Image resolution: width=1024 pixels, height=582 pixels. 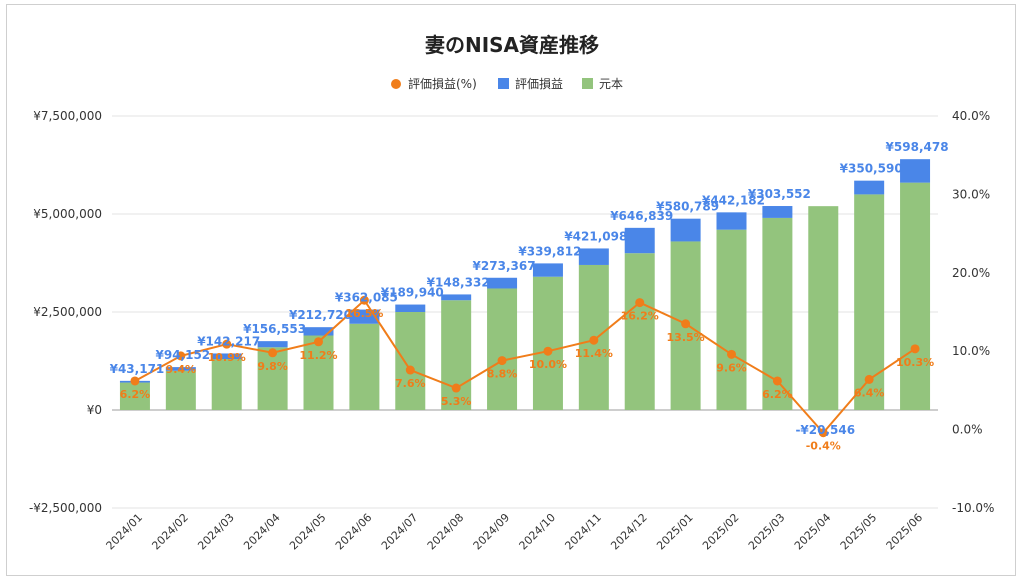 I want to click on left-tick-label: -¥2,500,000, so click(x=65, y=508).